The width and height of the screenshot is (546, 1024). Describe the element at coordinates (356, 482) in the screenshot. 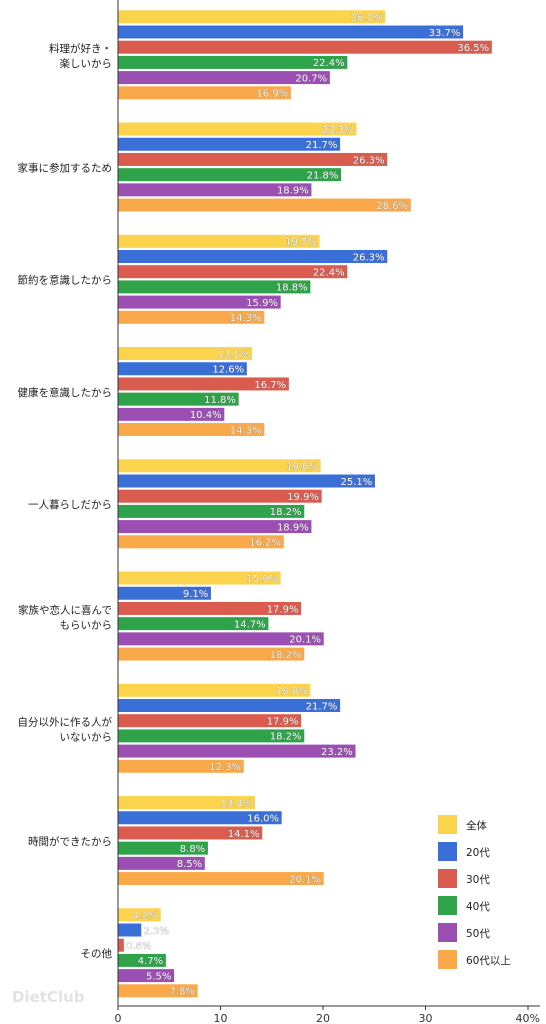

I see `data-label: 25.1%` at that location.